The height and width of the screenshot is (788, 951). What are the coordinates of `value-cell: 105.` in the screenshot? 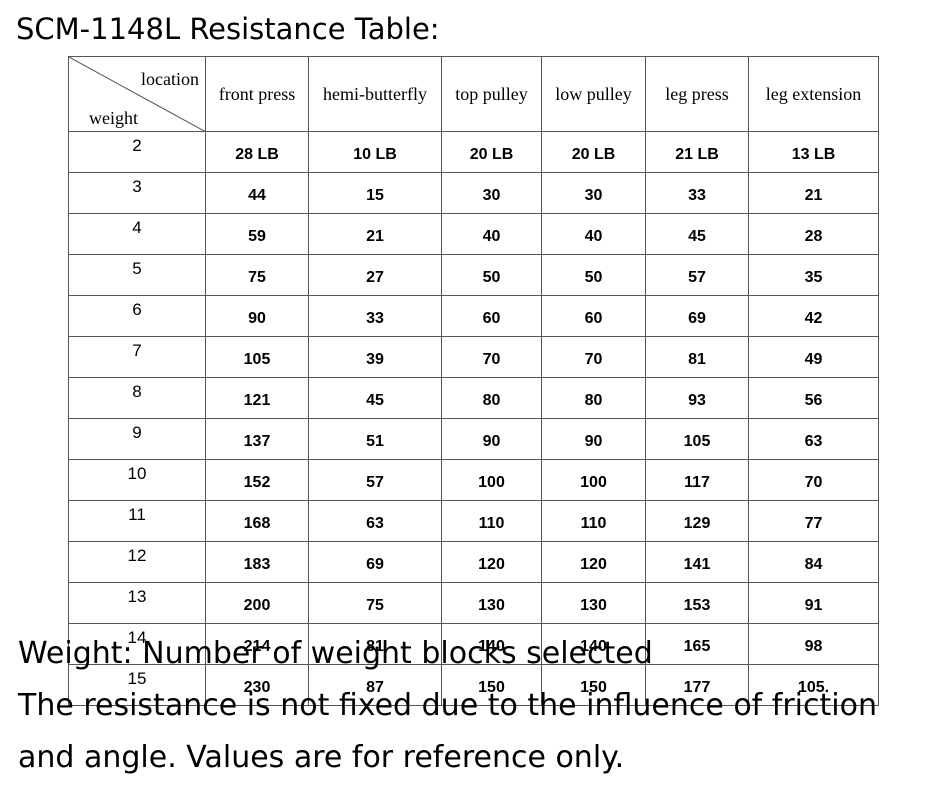 It's located at (813, 685).